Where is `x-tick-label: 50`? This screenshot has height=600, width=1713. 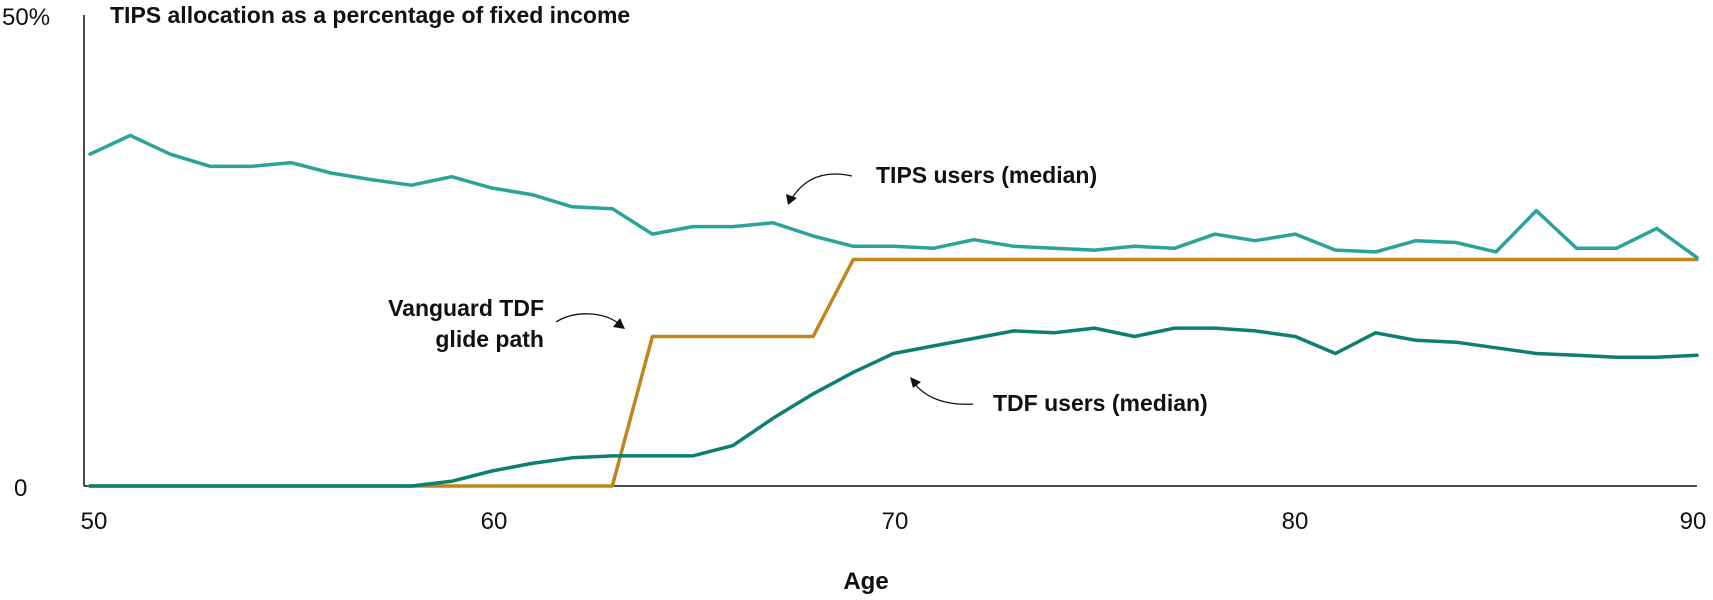 x-tick-label: 50 is located at coordinates (94, 521).